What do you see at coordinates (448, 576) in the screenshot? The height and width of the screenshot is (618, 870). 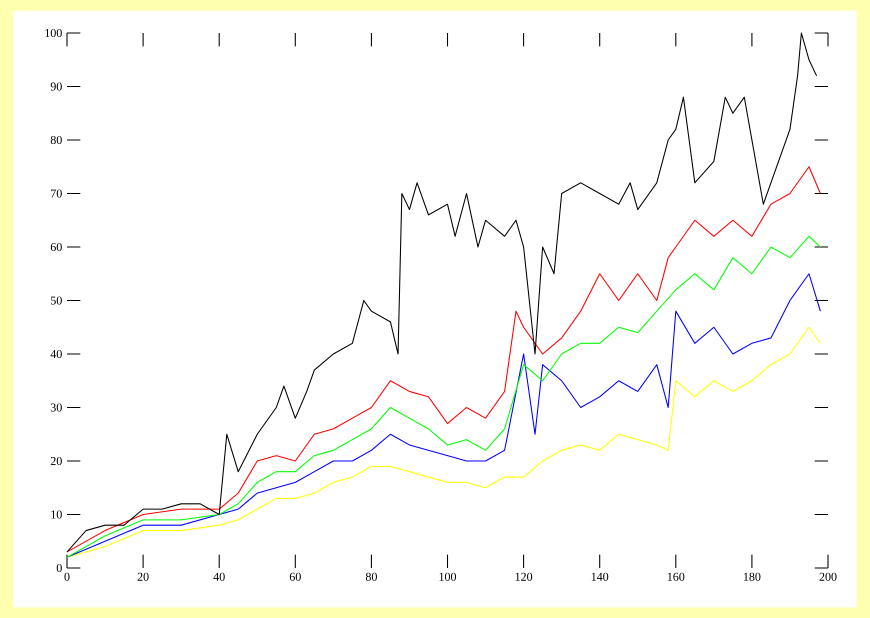 I see `x-tick-label: 100` at bounding box center [448, 576].